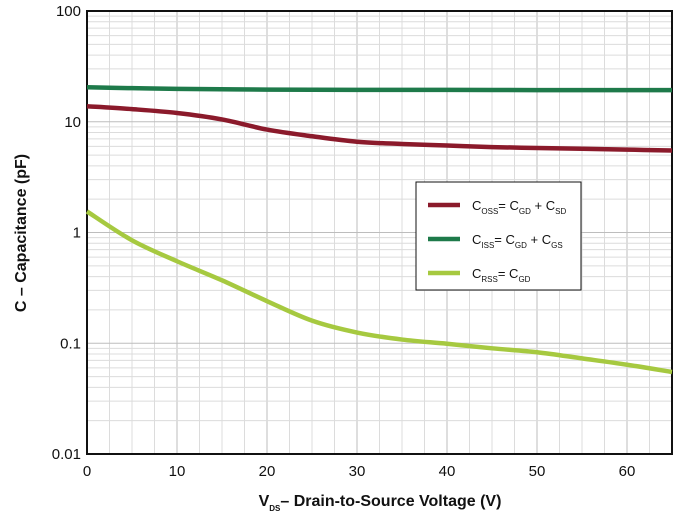  What do you see at coordinates (447, 471) in the screenshot?
I see `x-tick-label: 40` at bounding box center [447, 471].